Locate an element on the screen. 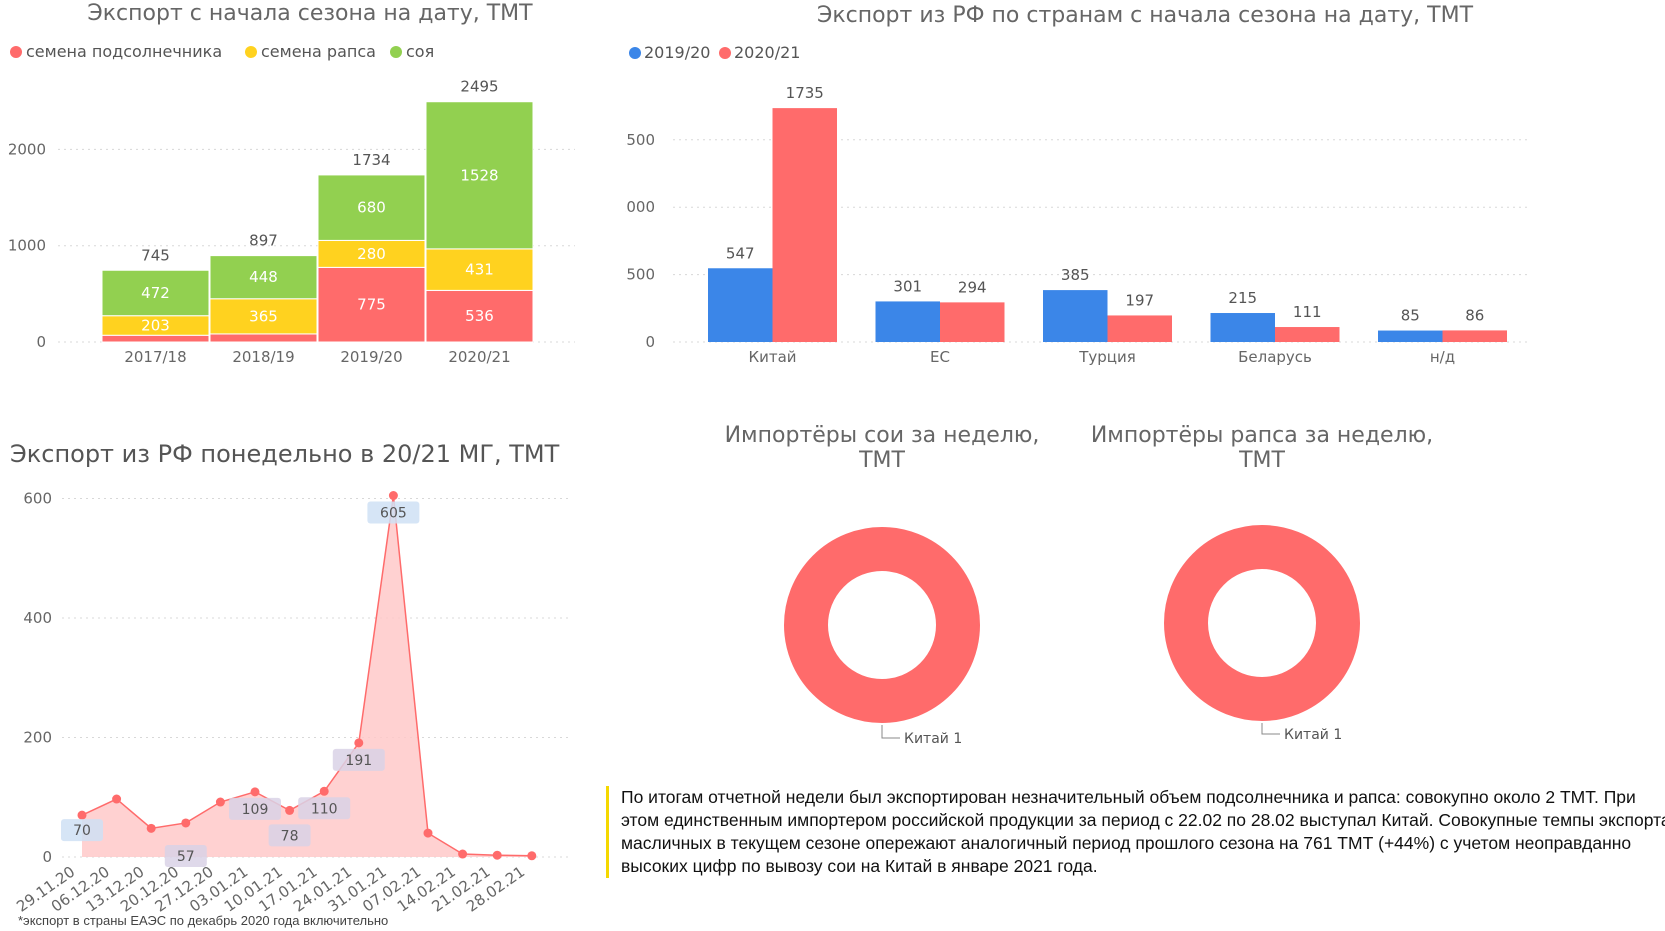  stacked-total-label: 897 is located at coordinates (263, 241).